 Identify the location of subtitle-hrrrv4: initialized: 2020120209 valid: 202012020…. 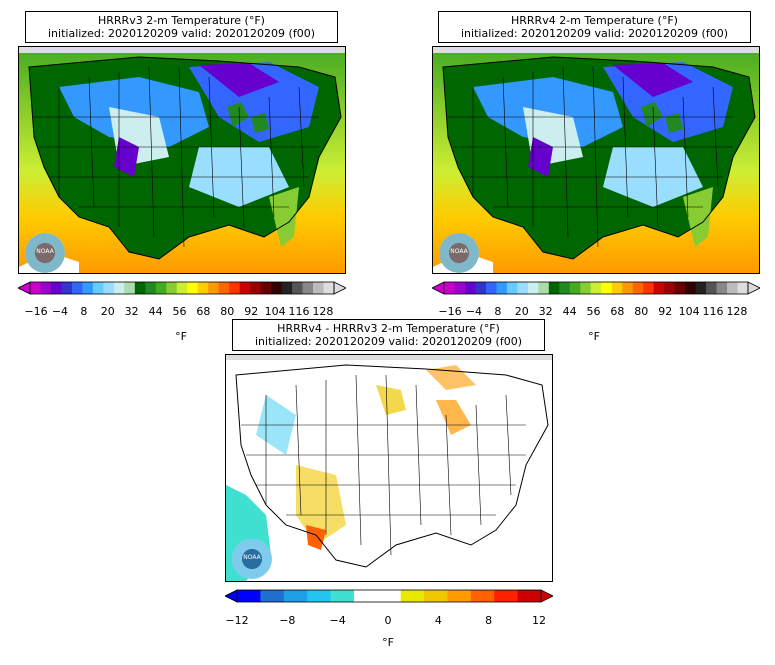
(594, 33).